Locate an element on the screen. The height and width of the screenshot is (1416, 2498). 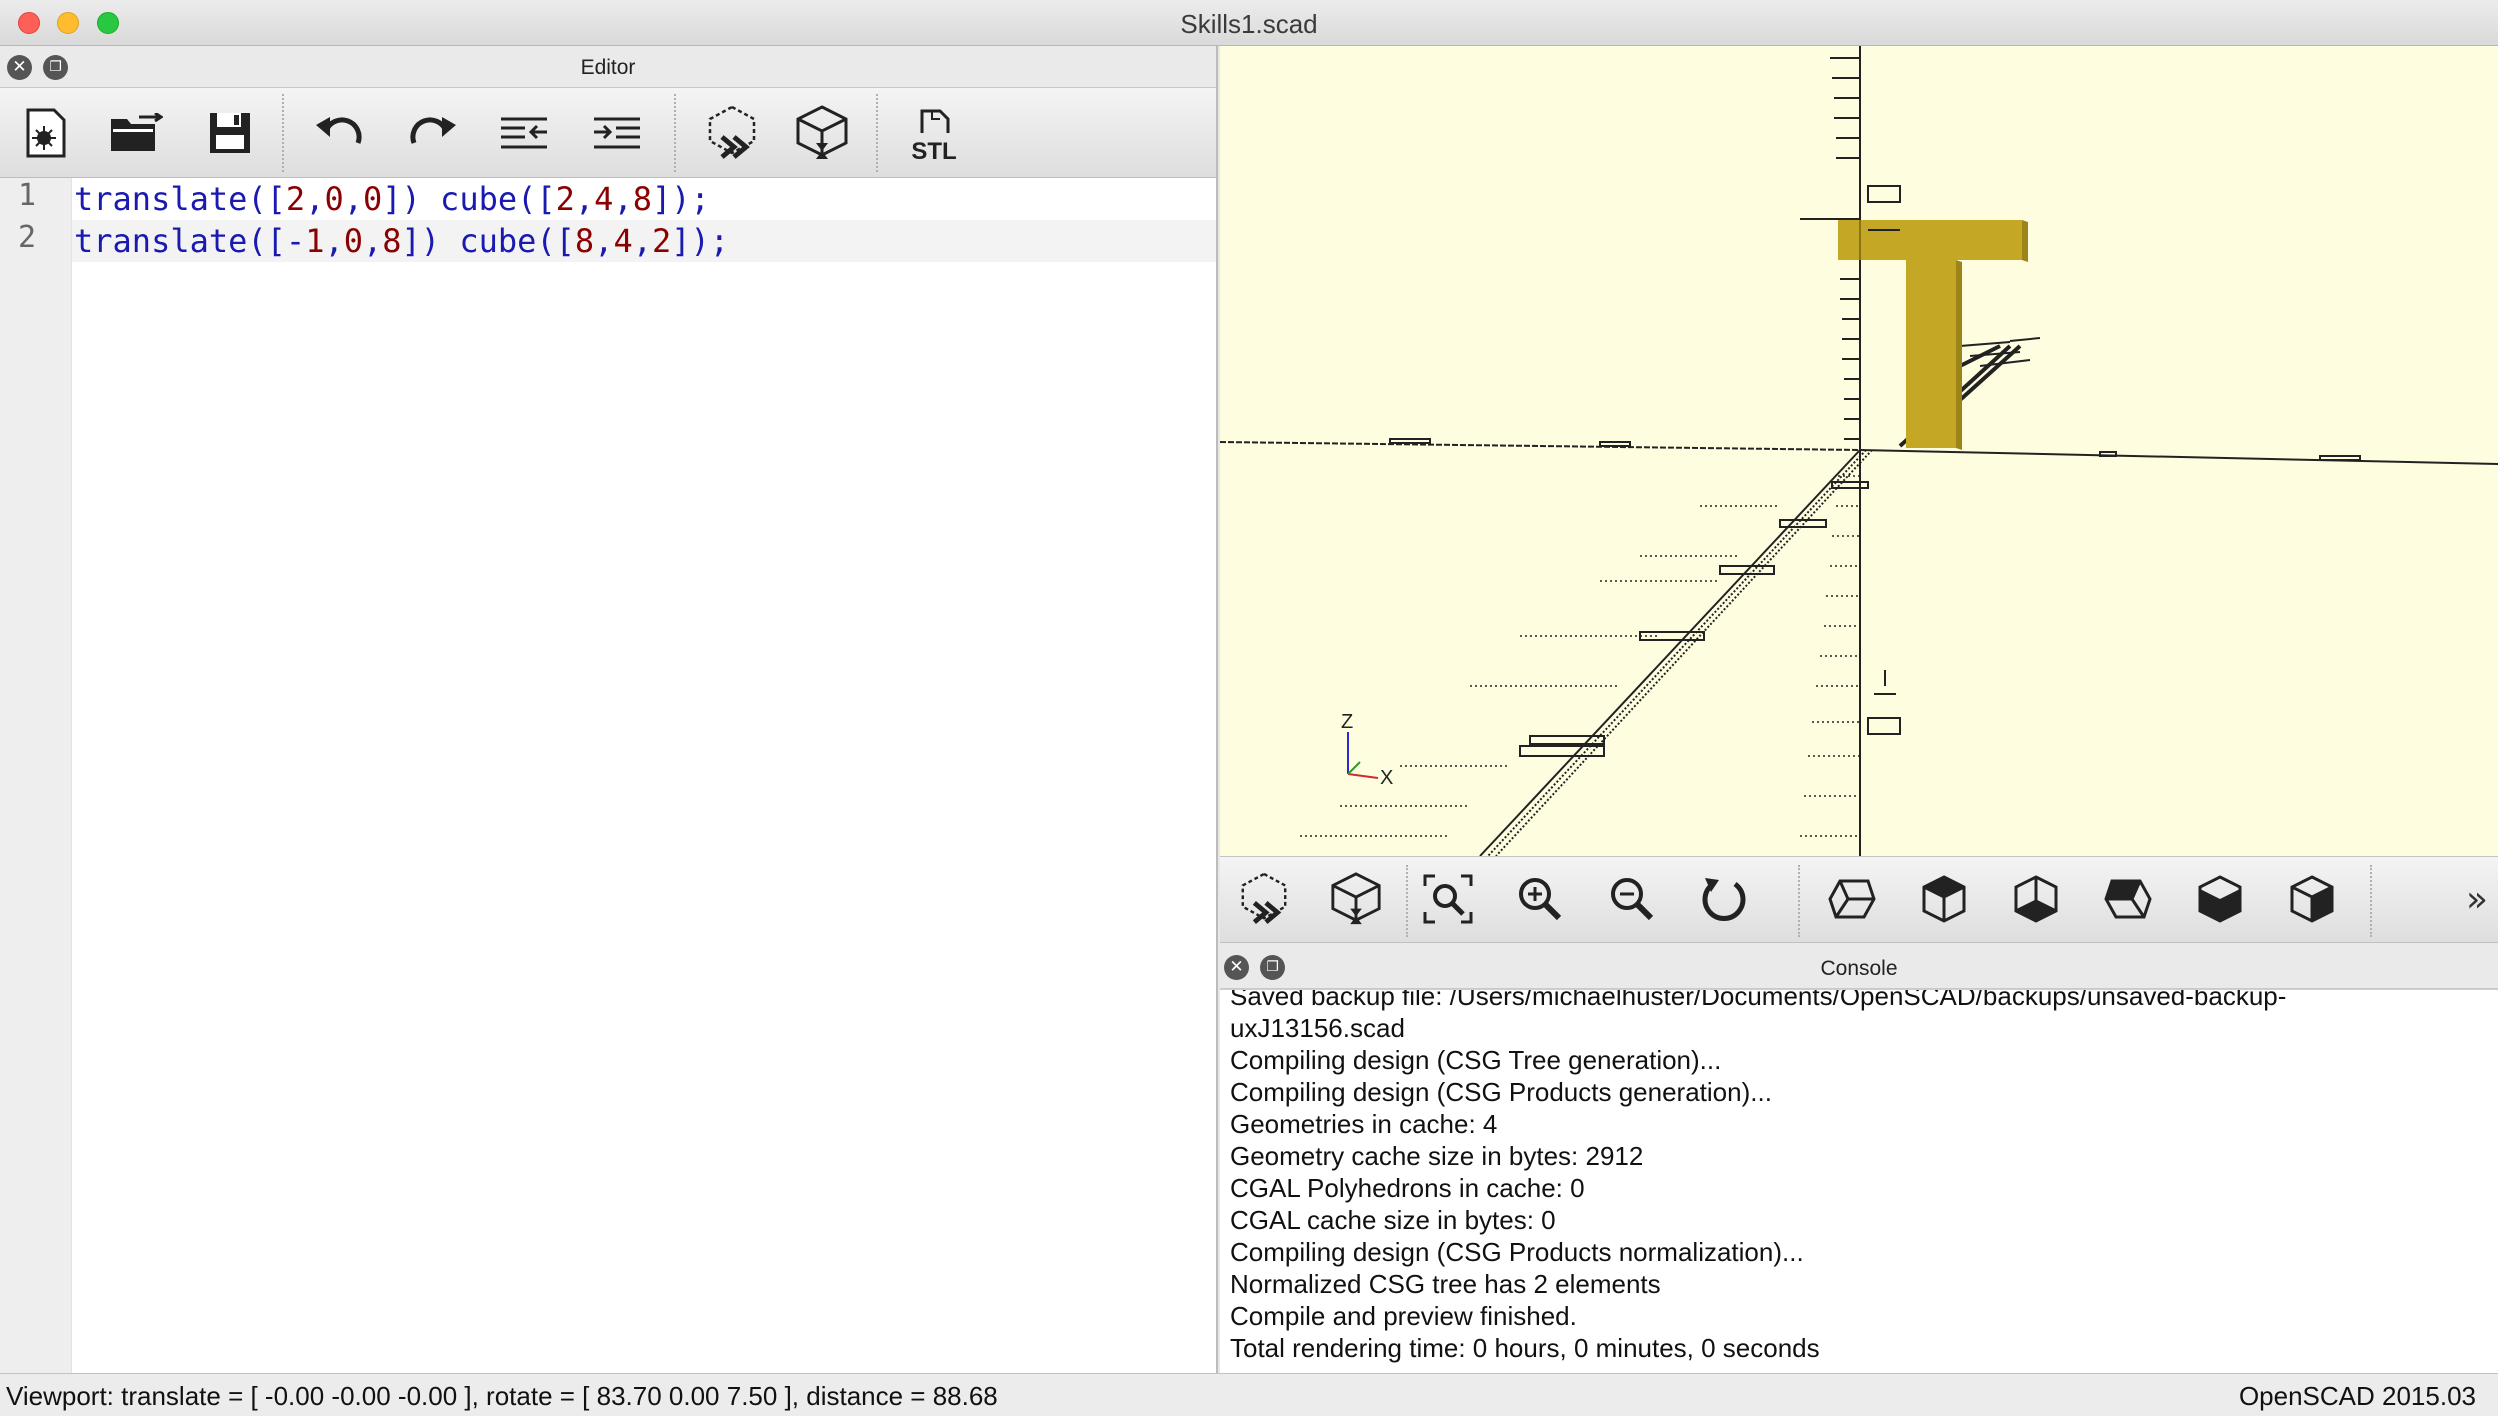
view-all-icon is located at coordinates (1448, 899).